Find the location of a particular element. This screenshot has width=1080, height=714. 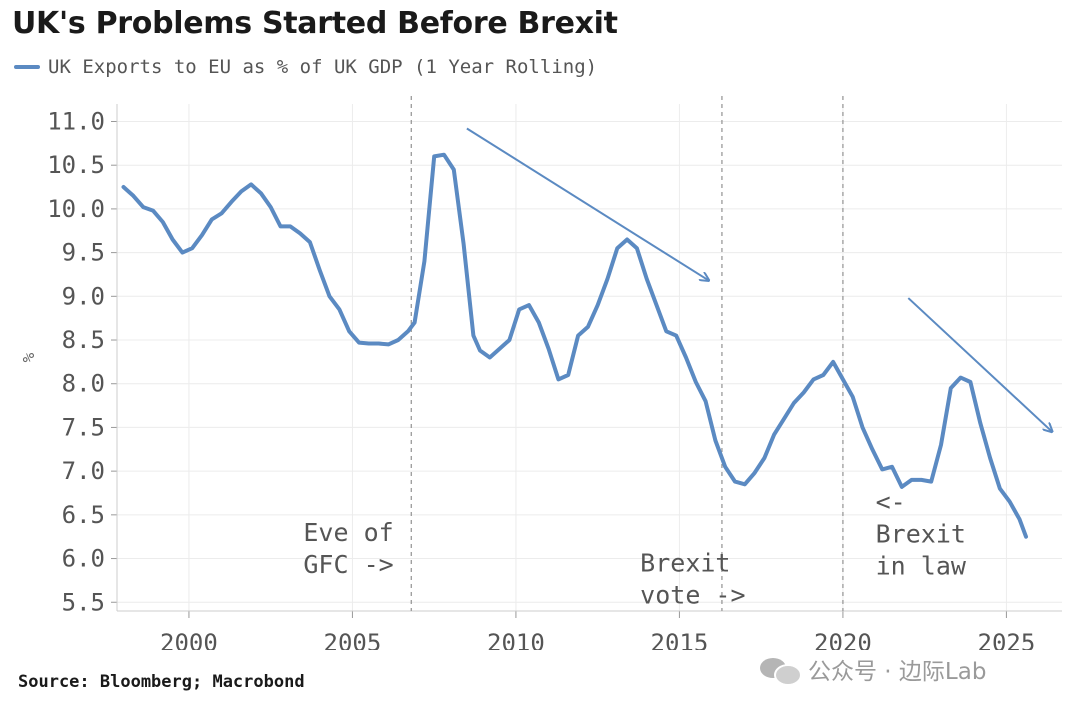

x-tick-label: 2025 is located at coordinates (1007, 639).